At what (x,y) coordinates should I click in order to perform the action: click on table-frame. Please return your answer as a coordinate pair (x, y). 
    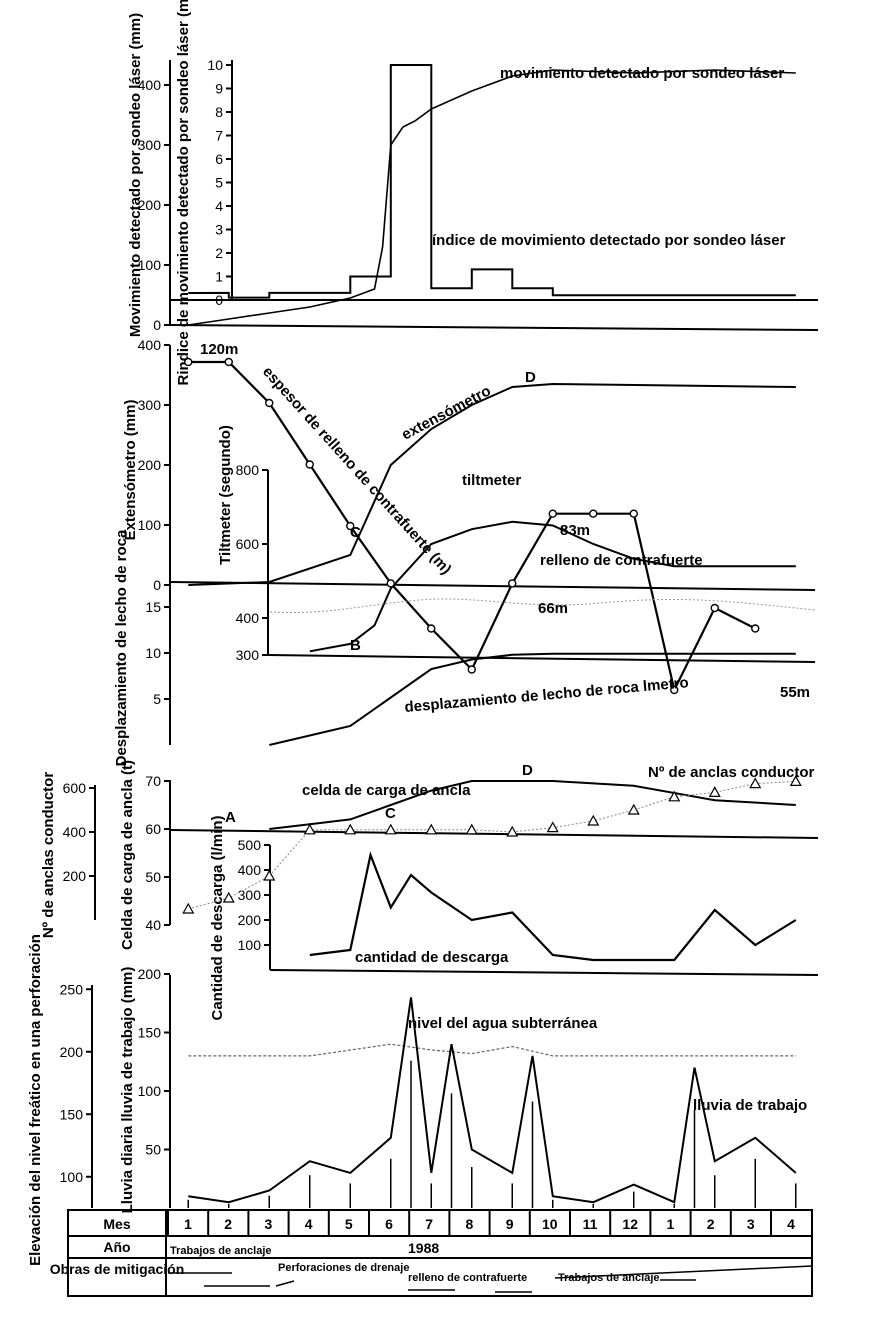
    Looking at the image, I should click on (440, 1253).